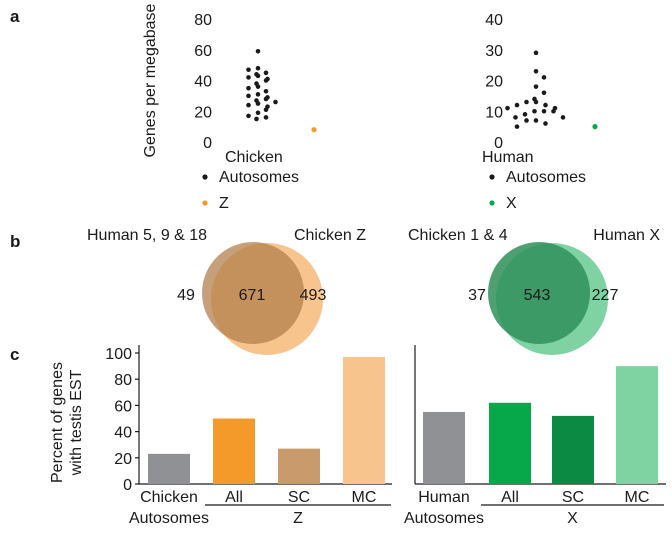 This screenshot has width=672, height=535. I want to click on group-label: Human, so click(508, 157).